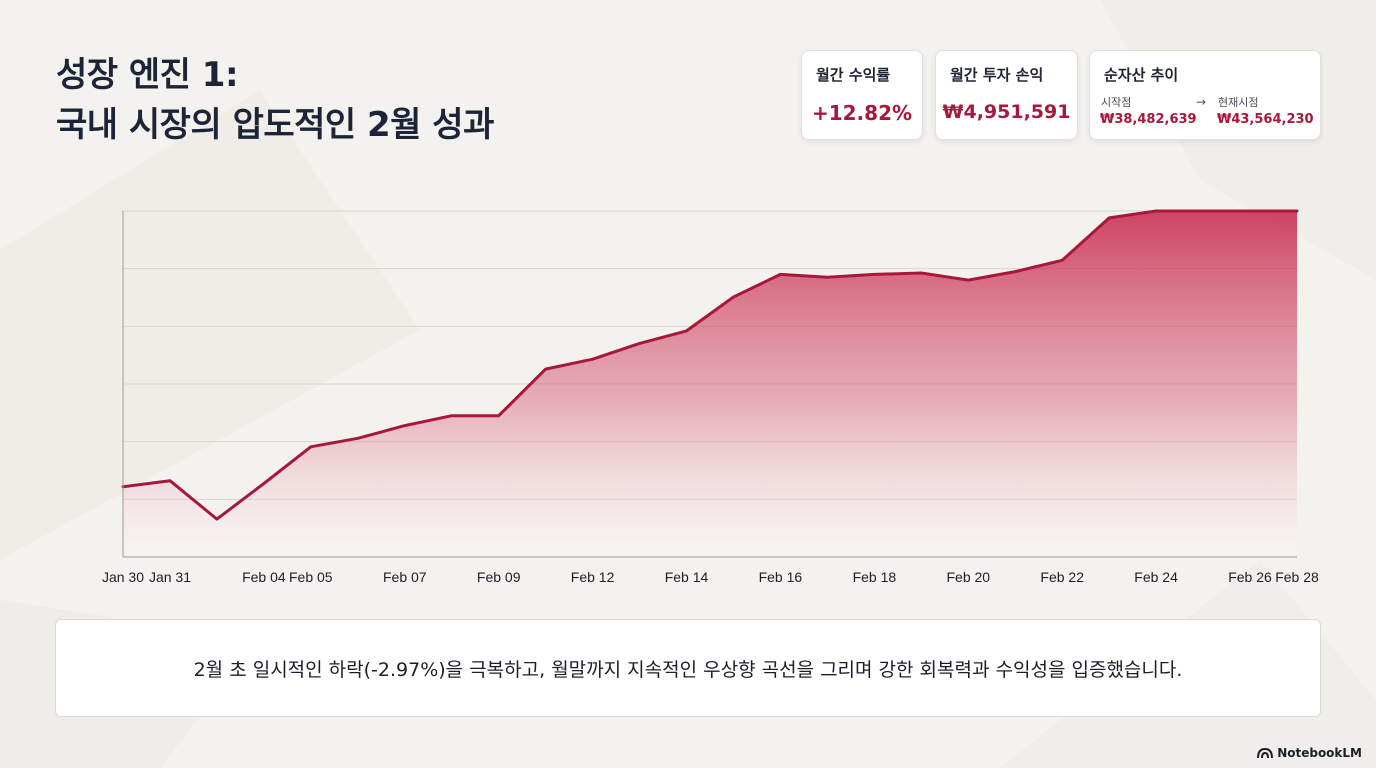 Image resolution: width=1376 pixels, height=768 pixels. I want to click on x-tick-label: Feb 05, so click(311, 577).